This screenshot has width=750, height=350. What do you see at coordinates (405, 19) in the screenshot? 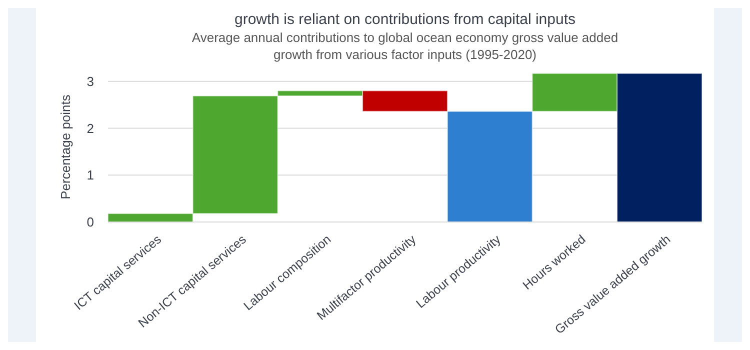
I see `chart-title: growth is reliant on contributions from capital inputs` at bounding box center [405, 19].